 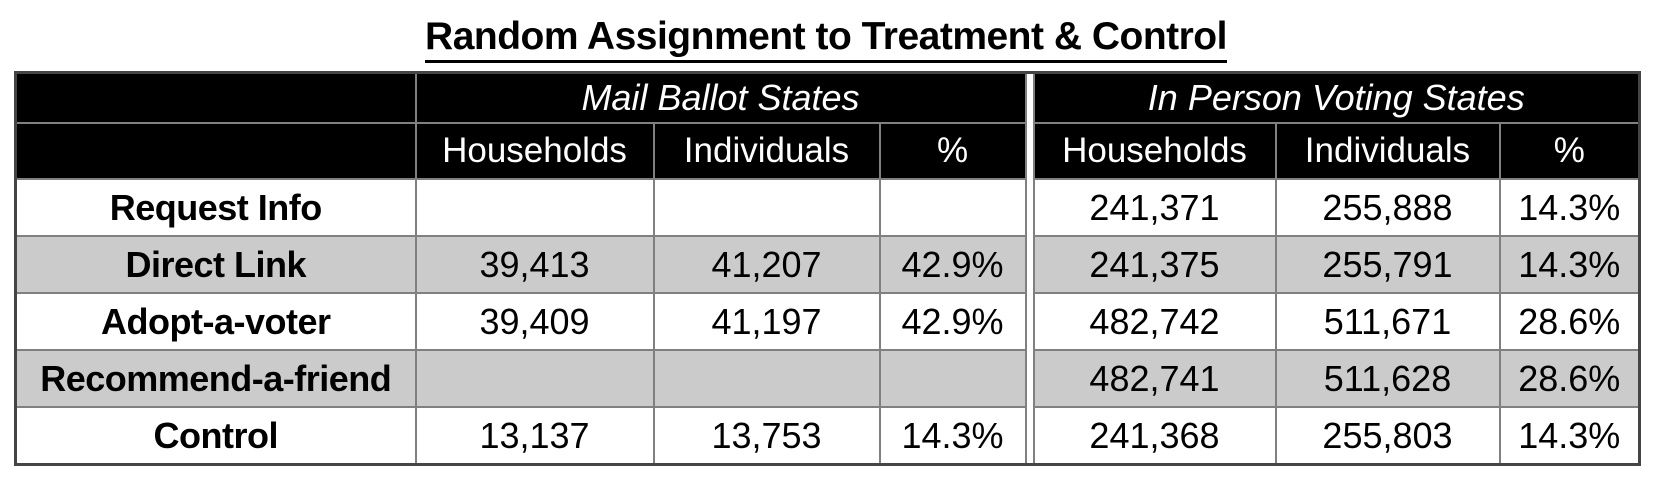 I want to click on column-header-in-person-households: Households, so click(x=1154, y=151).